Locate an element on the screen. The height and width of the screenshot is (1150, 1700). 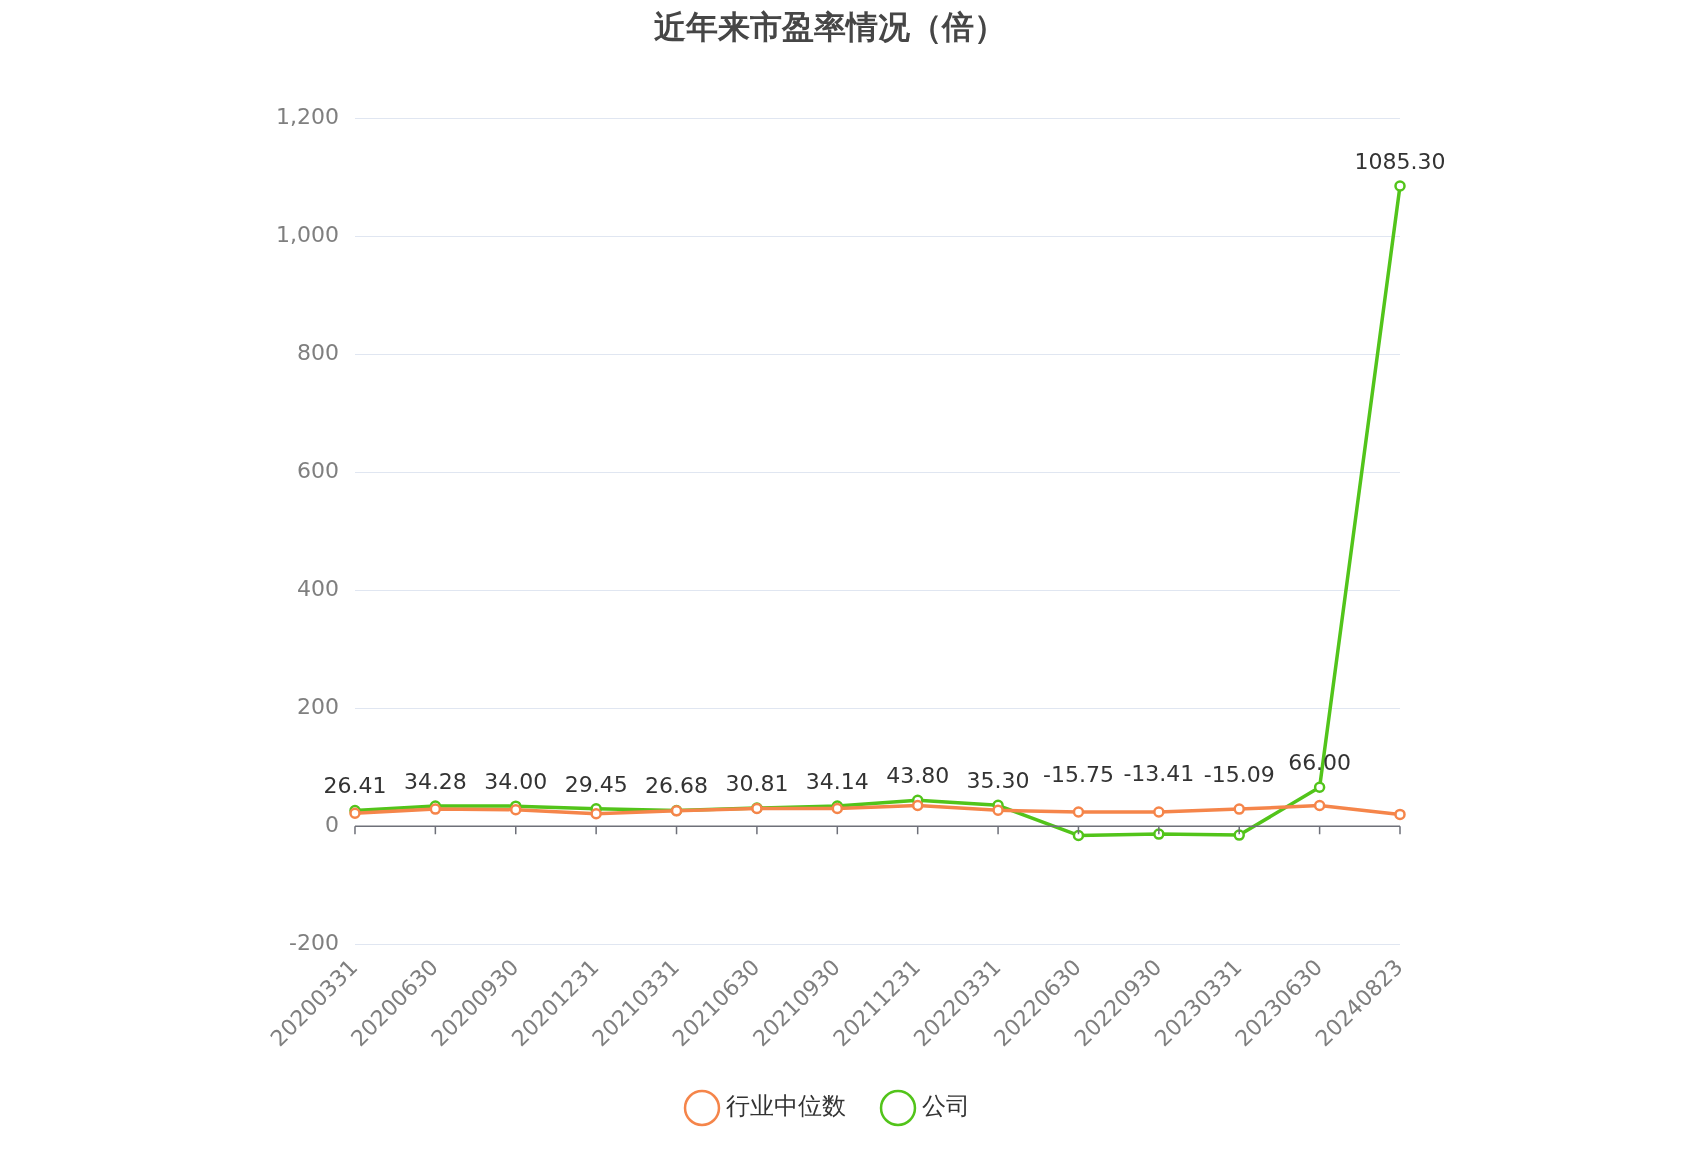
legend-label: 公司 is located at coordinates (946, 1106).